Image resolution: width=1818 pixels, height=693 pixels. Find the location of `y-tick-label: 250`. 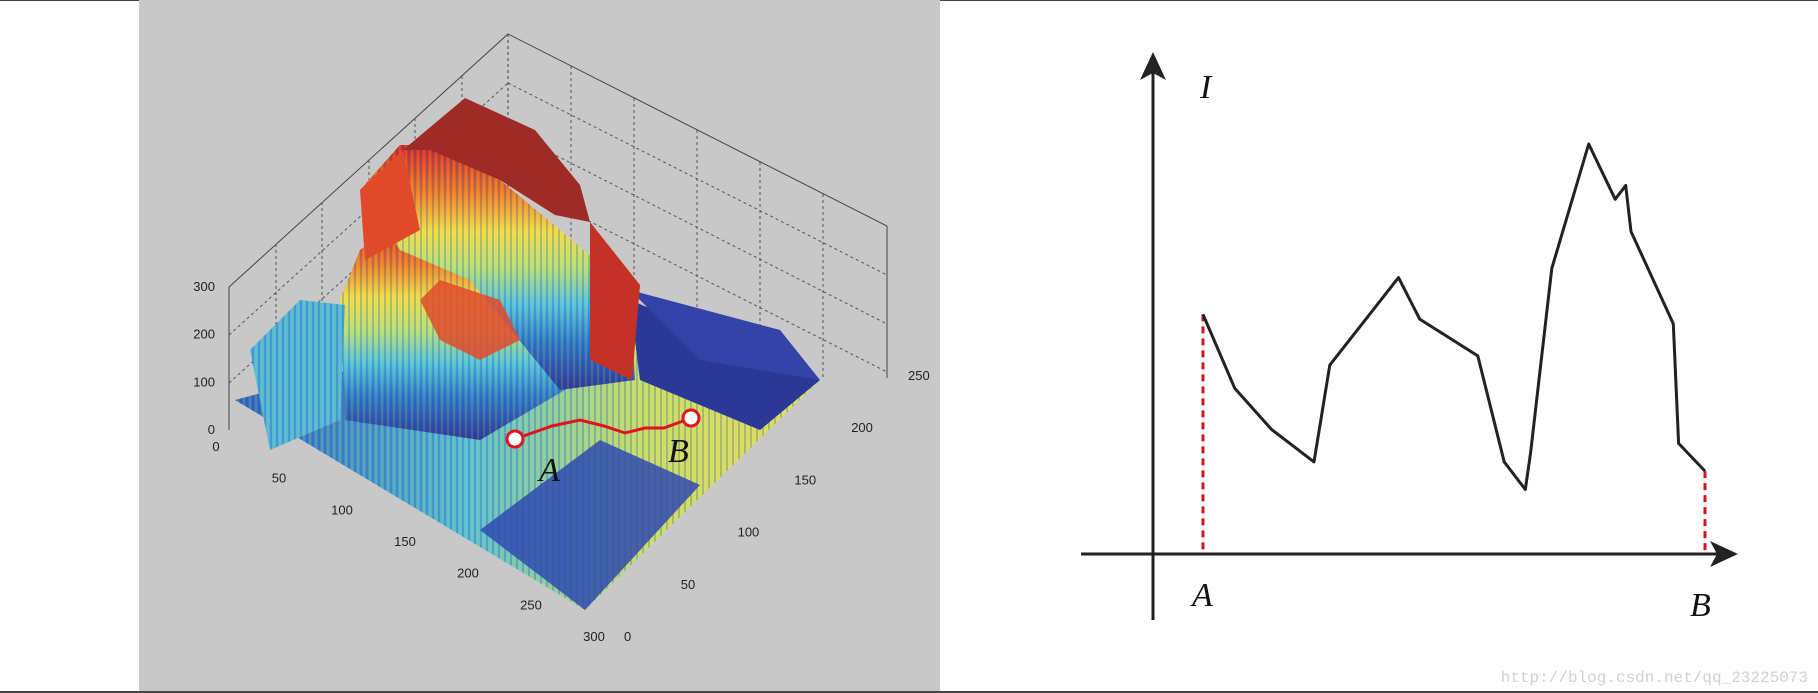

y-tick-label: 250 is located at coordinates (919, 375).